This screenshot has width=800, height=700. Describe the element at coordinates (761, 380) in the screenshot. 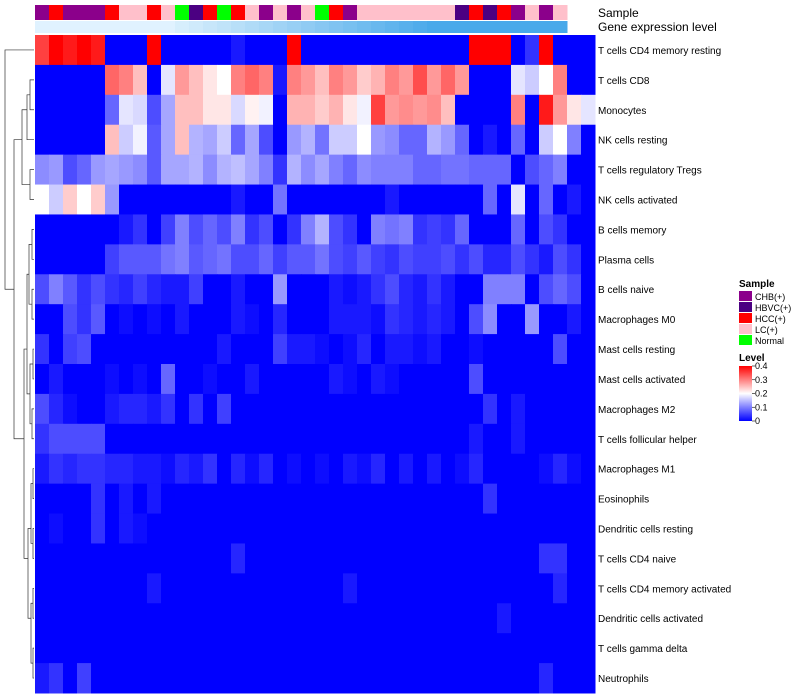

I see `legend-level-tick-label: 0.3` at that location.